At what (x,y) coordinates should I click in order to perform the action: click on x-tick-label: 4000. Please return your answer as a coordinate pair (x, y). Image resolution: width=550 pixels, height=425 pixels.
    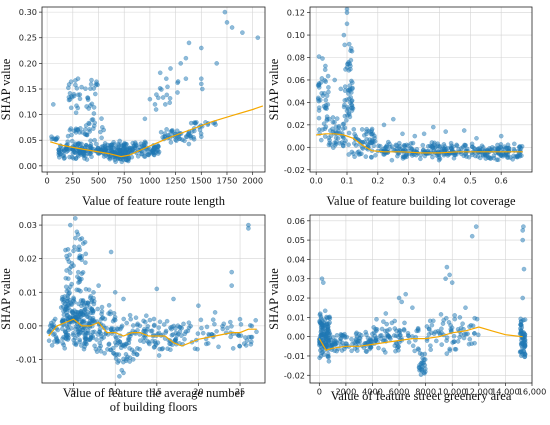
    Looking at the image, I should click on (372, 392).